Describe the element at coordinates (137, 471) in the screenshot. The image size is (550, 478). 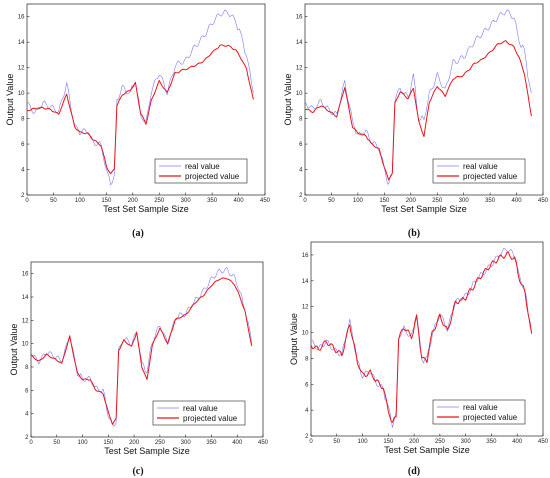
I see `panel-caption: (c)` at that location.